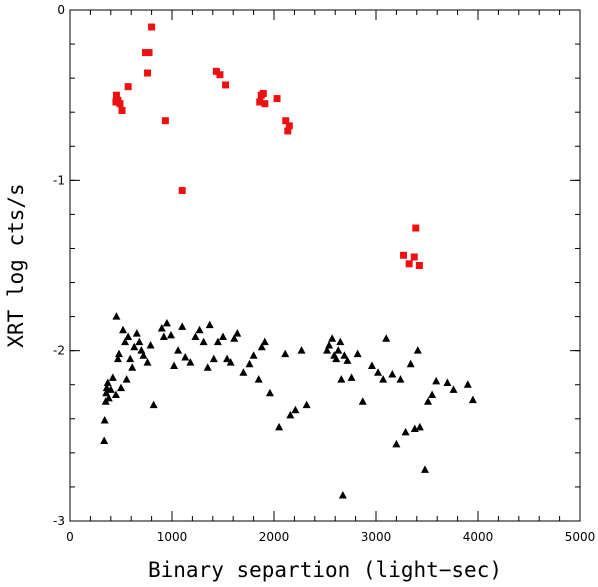  I want to click on y-tick-label: 0, so click(61, 10).